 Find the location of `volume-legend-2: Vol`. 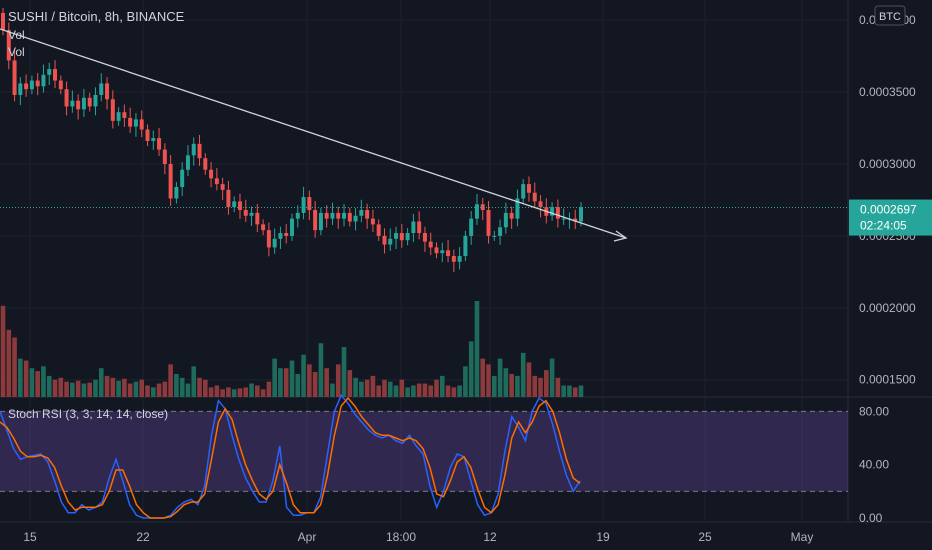

volume-legend-2: Vol is located at coordinates (16, 52).